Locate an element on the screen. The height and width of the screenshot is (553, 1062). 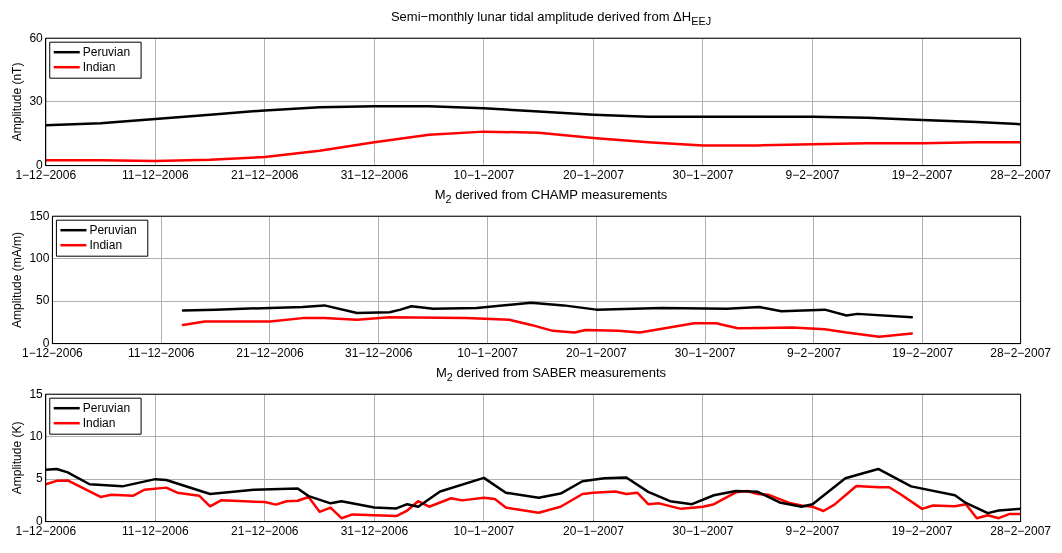
y-axis-title: Amplitude (nT) is located at coordinates (16, 102).